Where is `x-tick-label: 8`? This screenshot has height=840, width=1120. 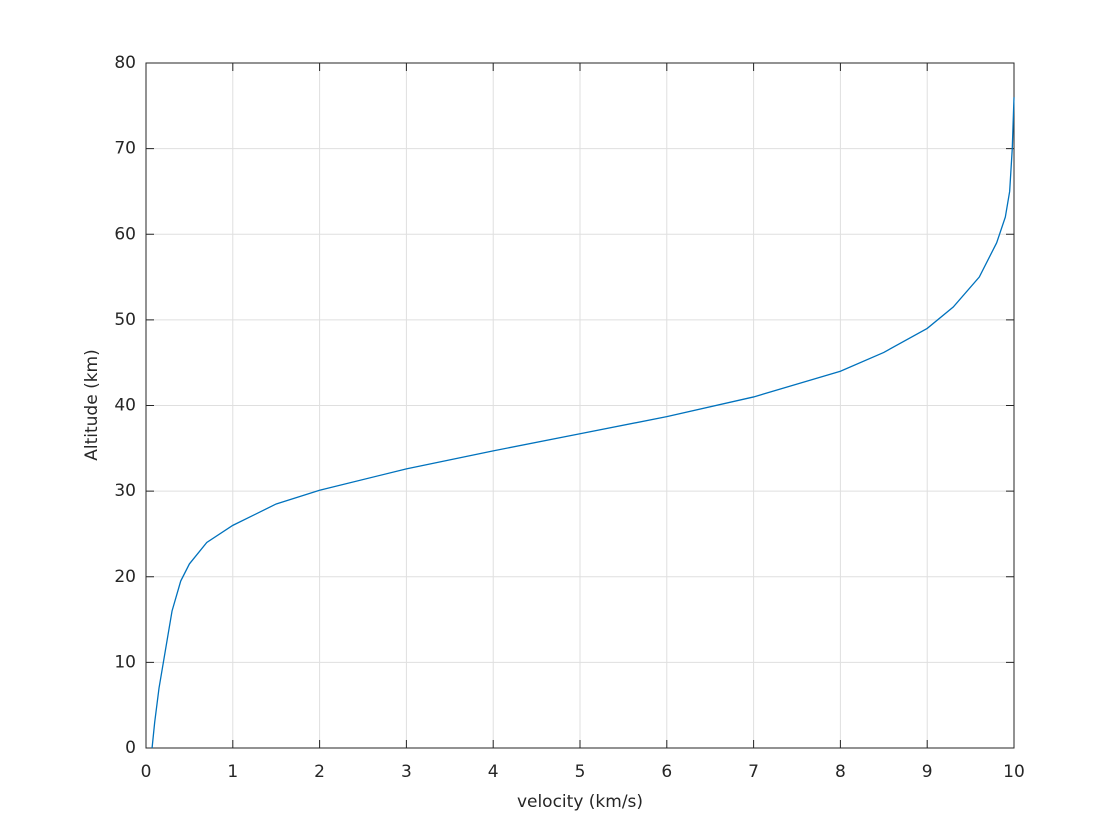
x-tick-label: 8 is located at coordinates (840, 772).